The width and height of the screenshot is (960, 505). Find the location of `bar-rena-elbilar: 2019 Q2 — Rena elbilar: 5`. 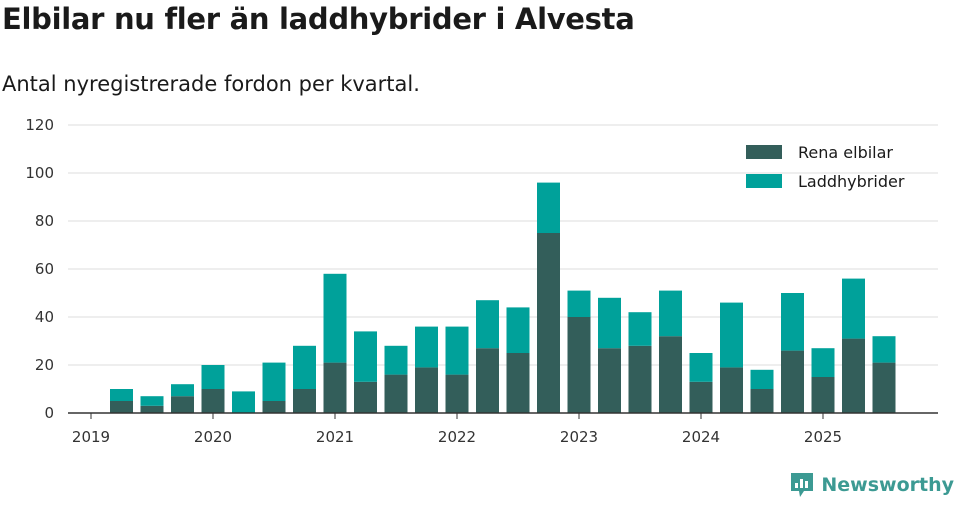

bar-rena-elbilar: 2019 Q2 — Rena elbilar: 5 is located at coordinates (121, 407).